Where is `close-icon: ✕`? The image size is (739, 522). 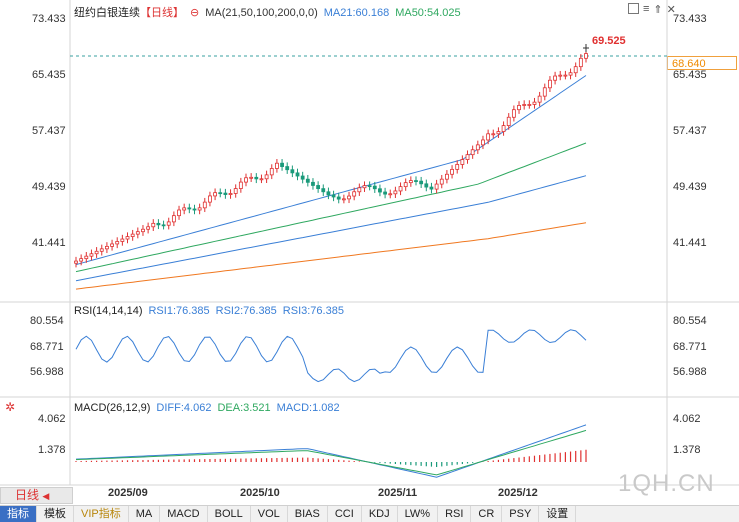 close-icon: ✕ is located at coordinates (671, 10).